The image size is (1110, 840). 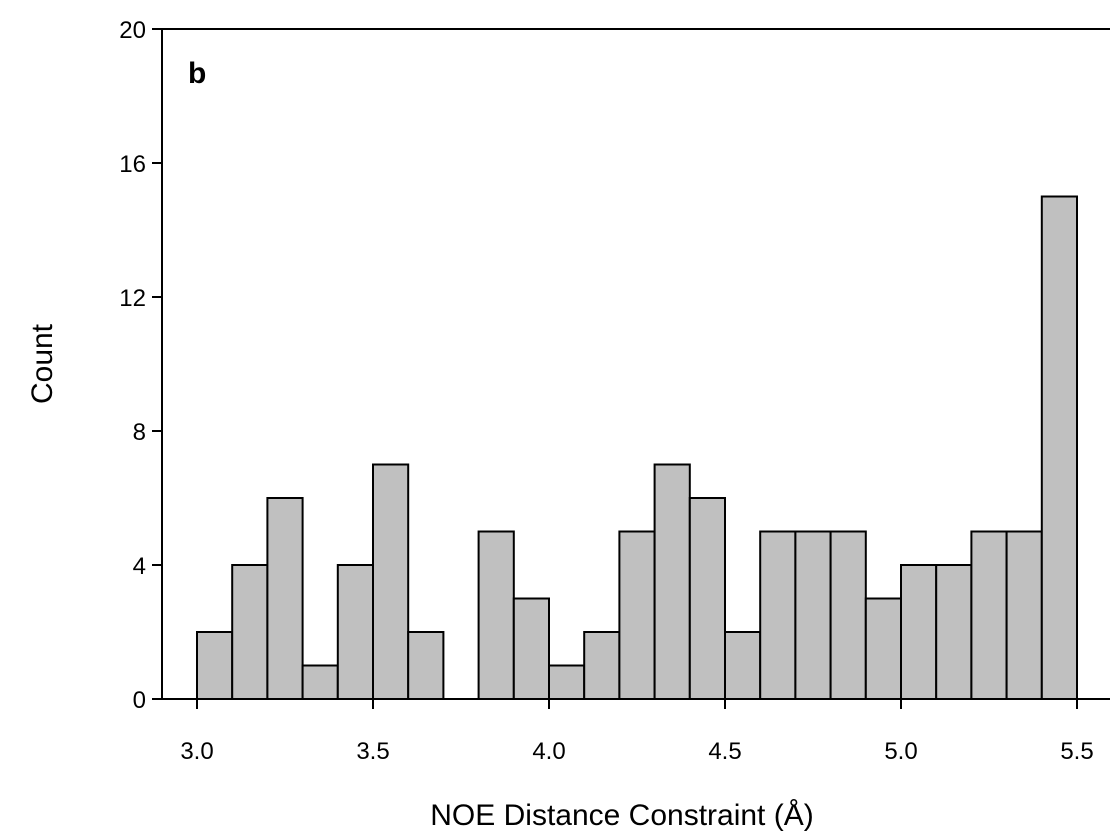 I want to click on x-axis-title: NOE Distance Constraint (Å), so click(x=621, y=815).